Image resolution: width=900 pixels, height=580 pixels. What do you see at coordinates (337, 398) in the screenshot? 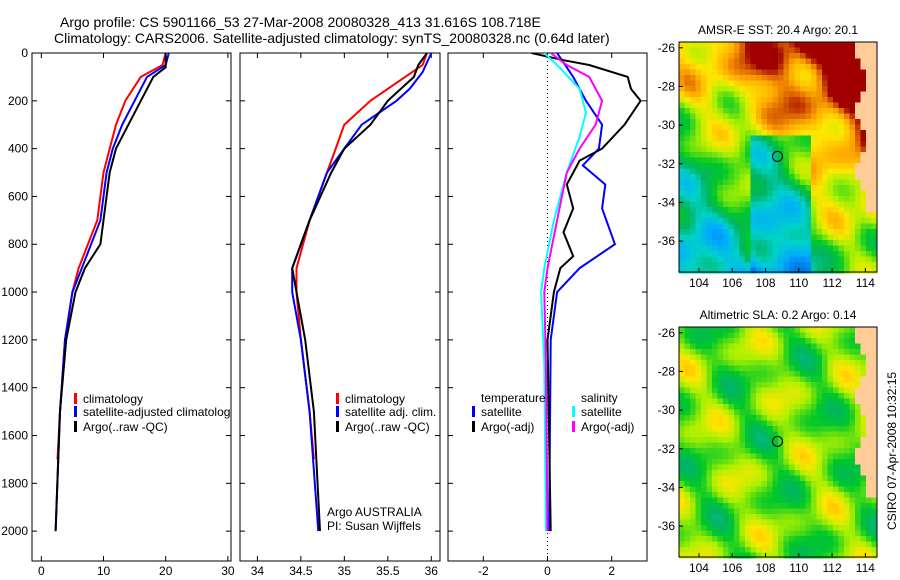
I see `legend-swatch` at bounding box center [337, 398].